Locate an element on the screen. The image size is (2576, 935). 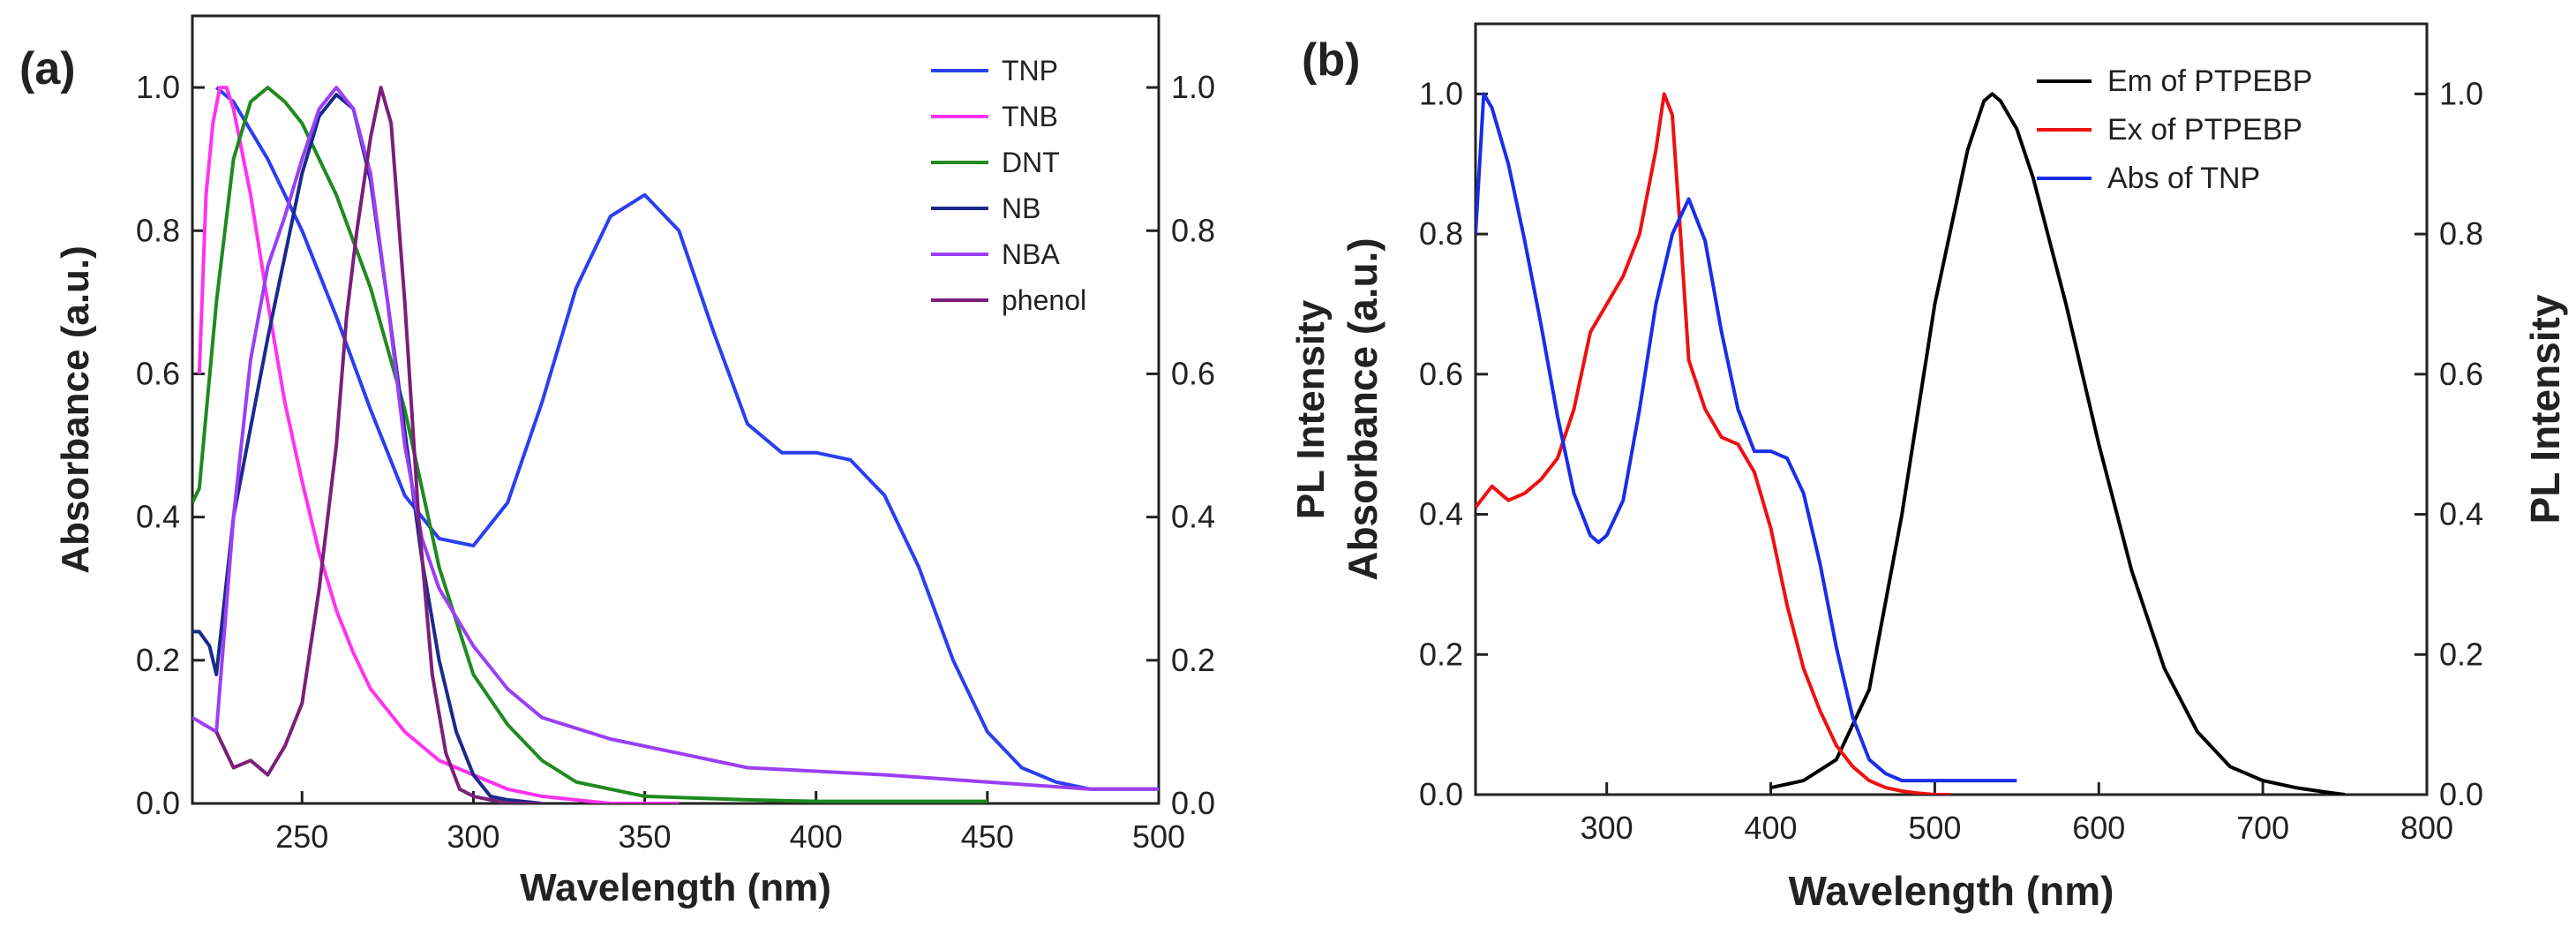
legend-label: DNT is located at coordinates (1031, 162).